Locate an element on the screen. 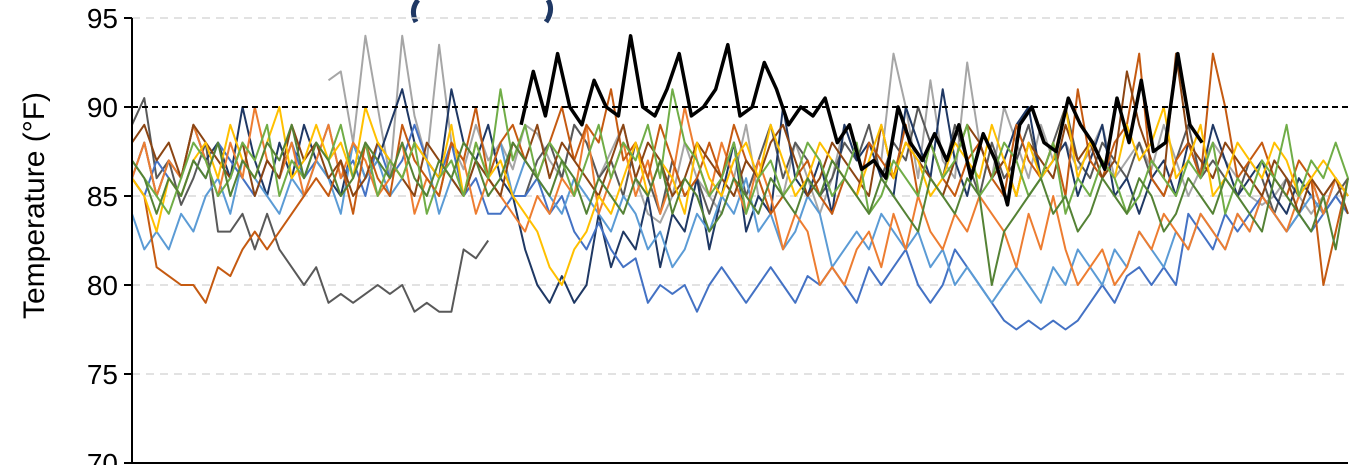  title-fragment-left-paren is located at coordinates (415, 12).